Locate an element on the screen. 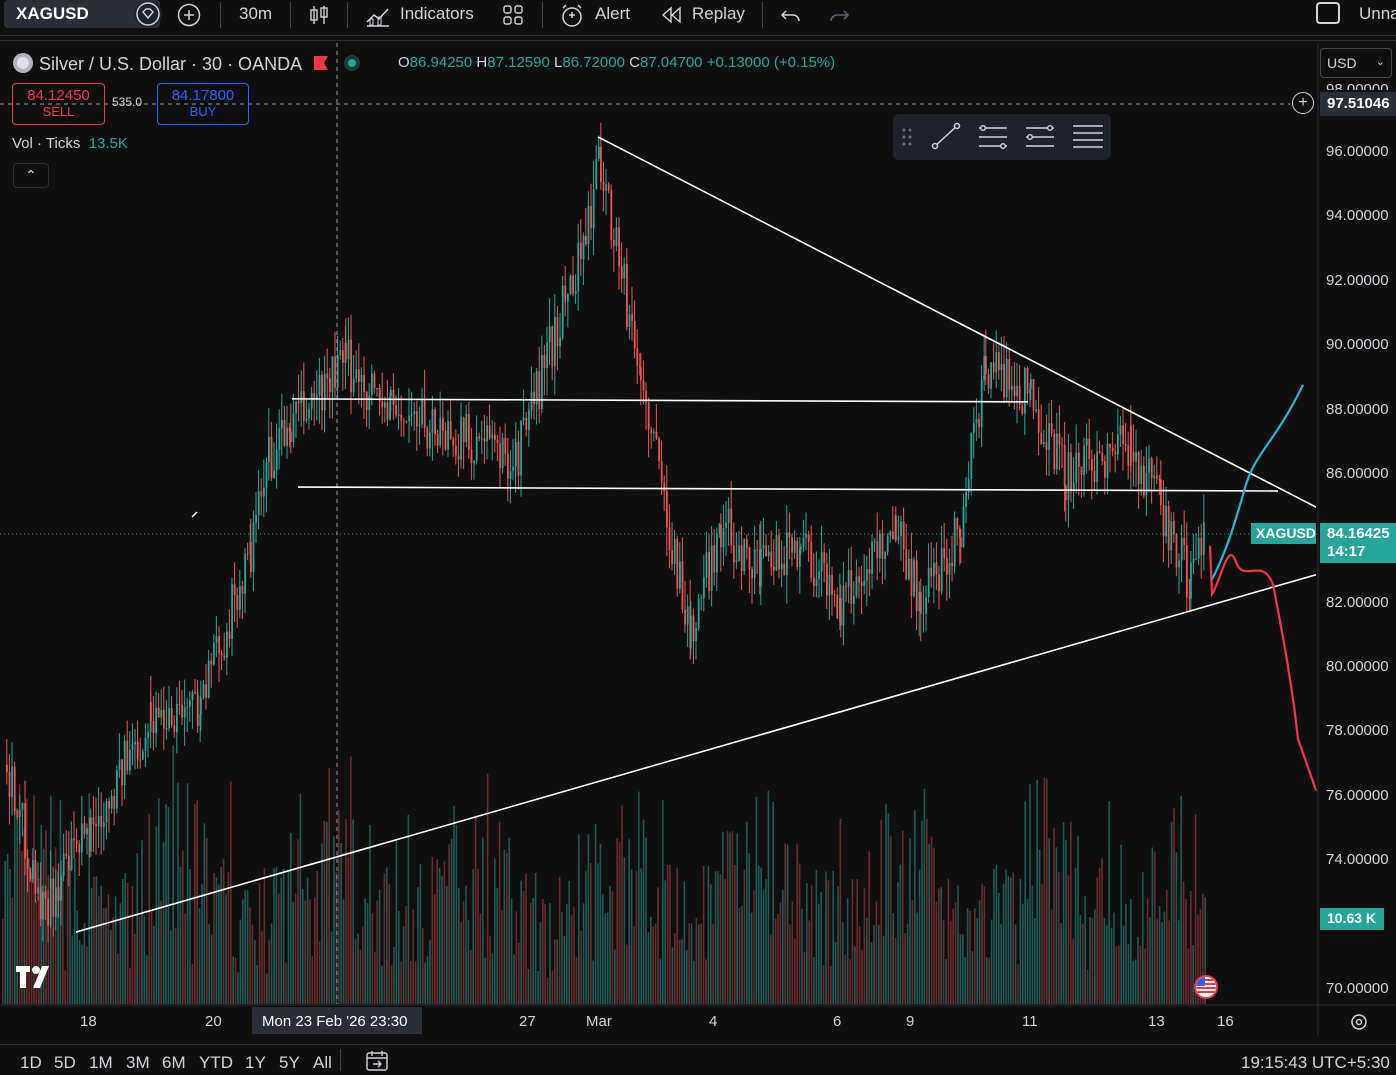  range-button-all: All is located at coordinates (322, 1062).